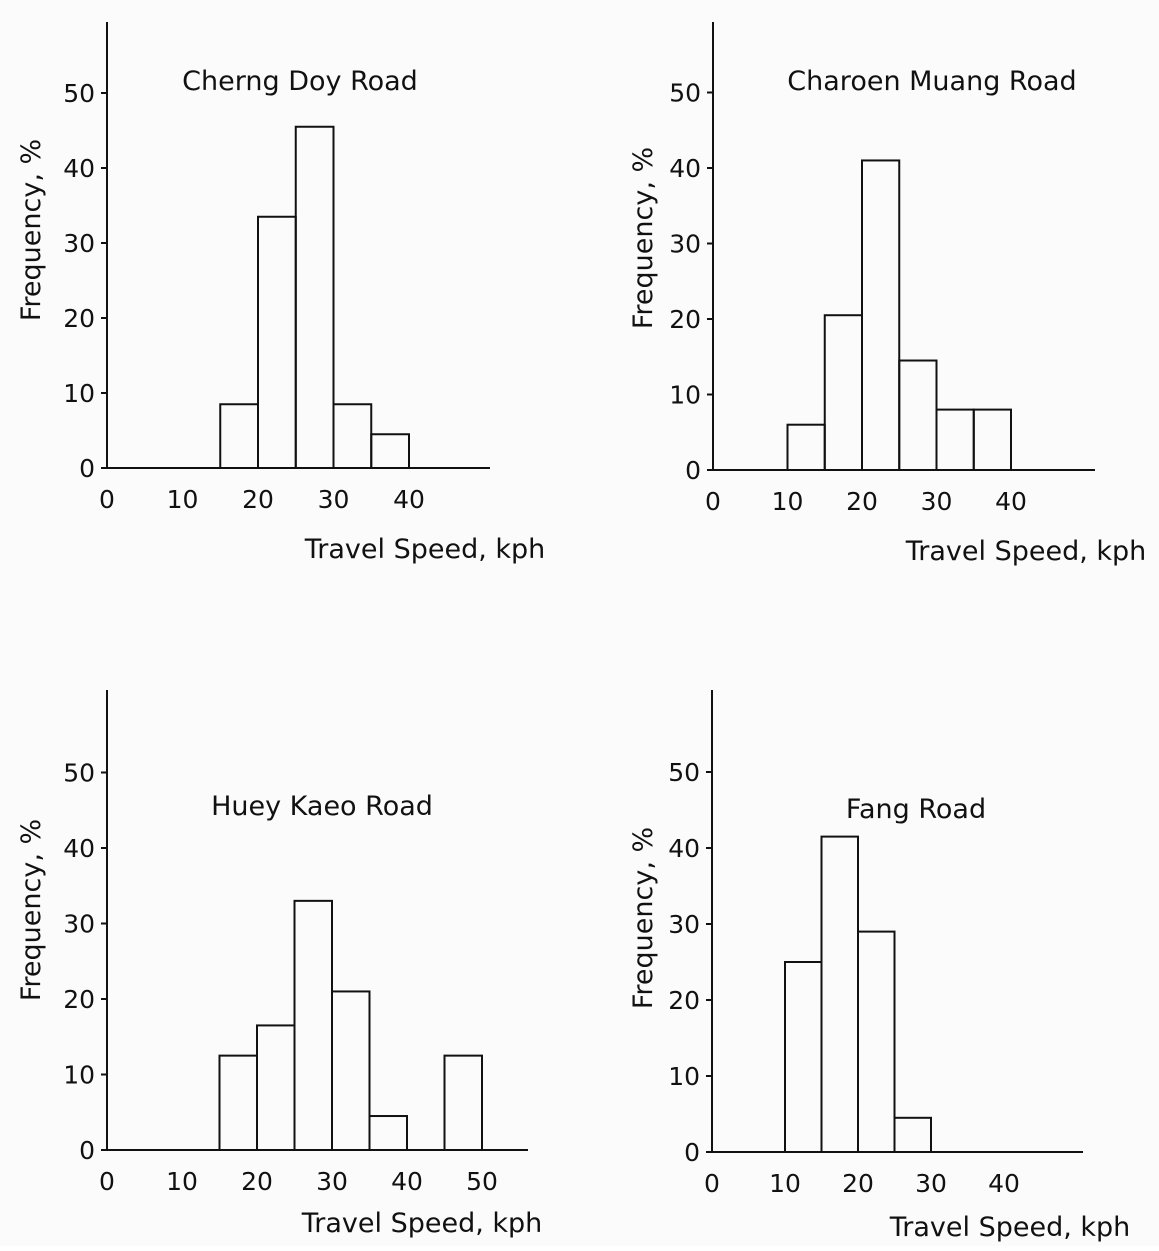 This screenshot has width=1159, height=1251. What do you see at coordinates (322, 806) in the screenshot?
I see `chart-title: Huey Kaeo Road` at bounding box center [322, 806].